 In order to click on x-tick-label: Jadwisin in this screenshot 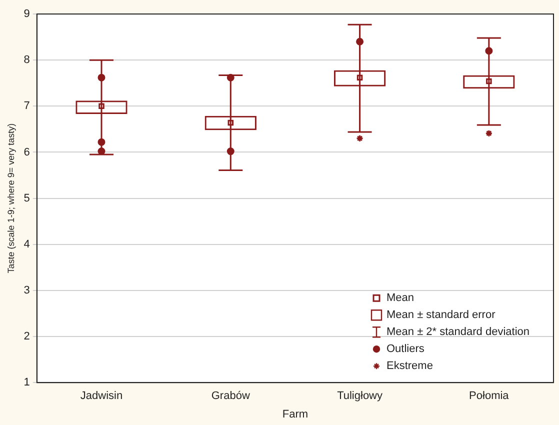, I will do `click(101, 396)`.